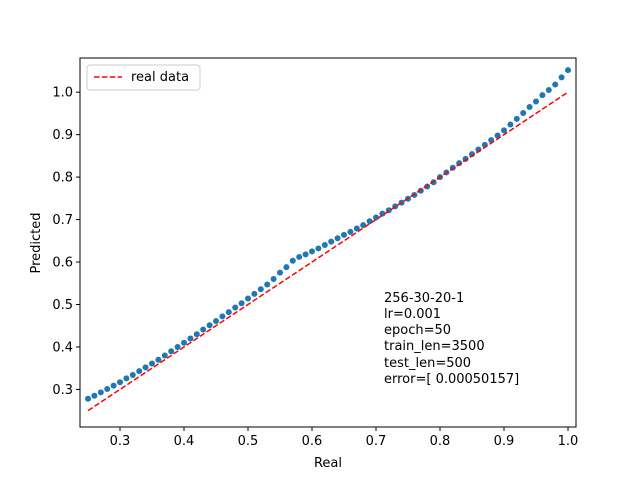  I want to click on legend: real data, so click(143, 77).